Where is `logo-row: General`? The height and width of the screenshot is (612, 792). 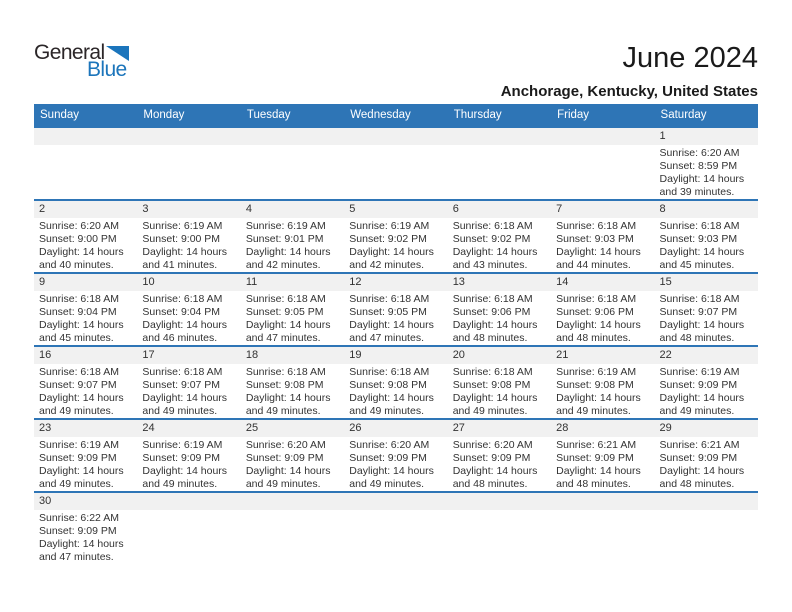
logo-row: General is located at coordinates (81, 52).